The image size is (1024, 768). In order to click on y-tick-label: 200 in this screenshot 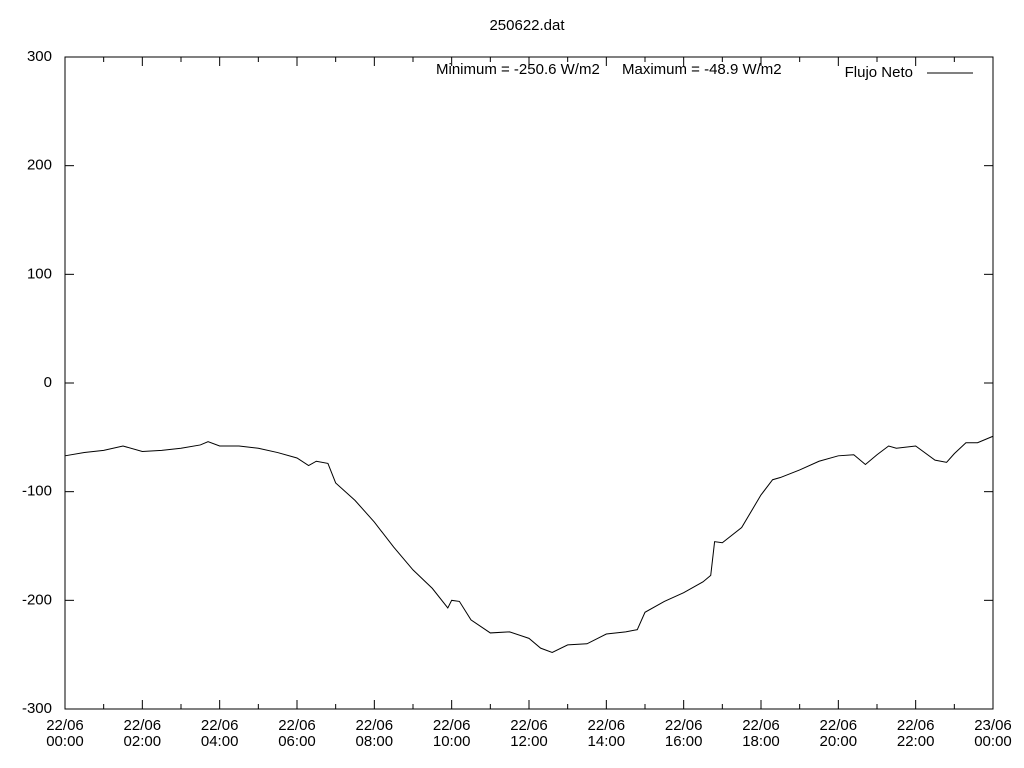, I will do `click(39, 165)`.